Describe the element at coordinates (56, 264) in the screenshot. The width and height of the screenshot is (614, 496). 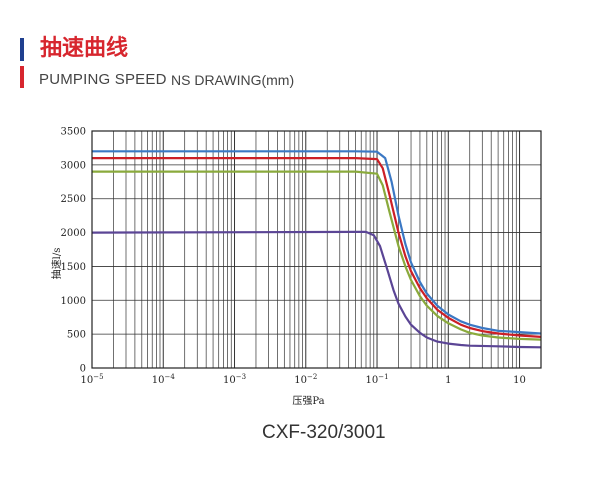
I see `y-axis-label: 抽速l/s` at that location.